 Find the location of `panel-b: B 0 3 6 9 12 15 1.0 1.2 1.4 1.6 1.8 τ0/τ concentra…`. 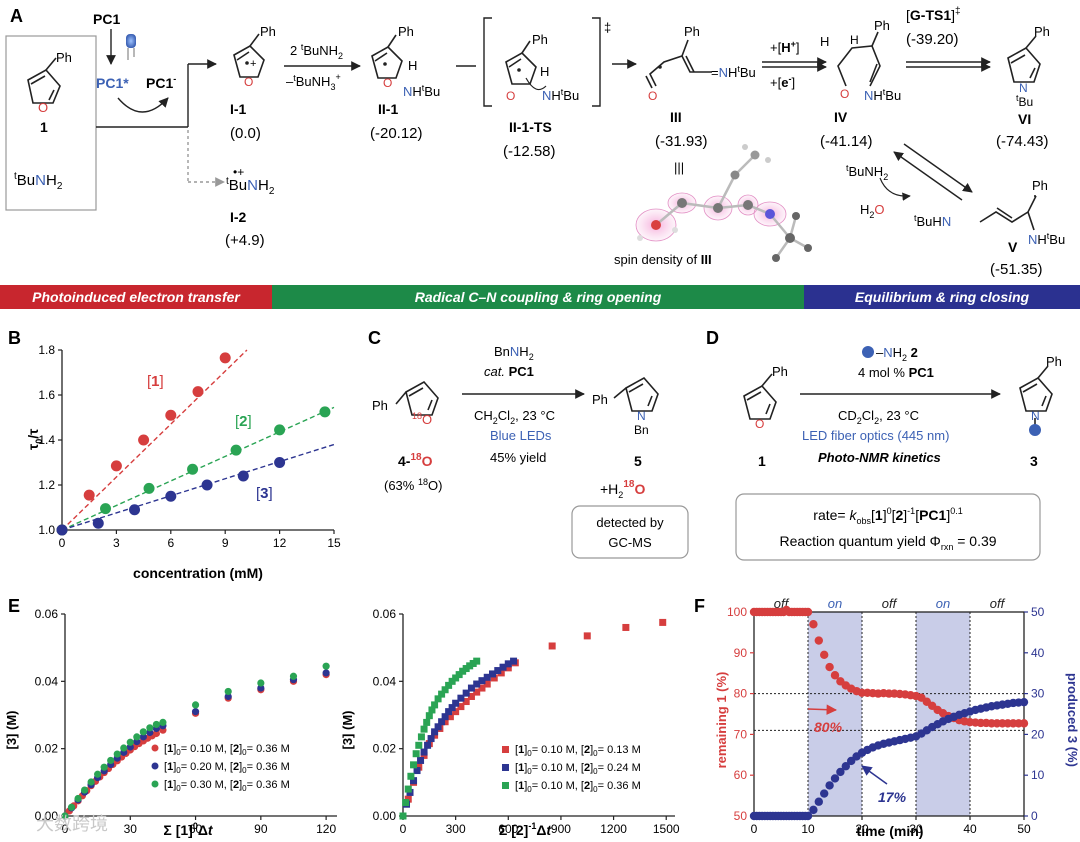

panel-b: B 0 3 6 9 12 15 1.0 1.2 1.4 1.6 1.8 τ0/τ concentra… is located at coordinates (174, 454).